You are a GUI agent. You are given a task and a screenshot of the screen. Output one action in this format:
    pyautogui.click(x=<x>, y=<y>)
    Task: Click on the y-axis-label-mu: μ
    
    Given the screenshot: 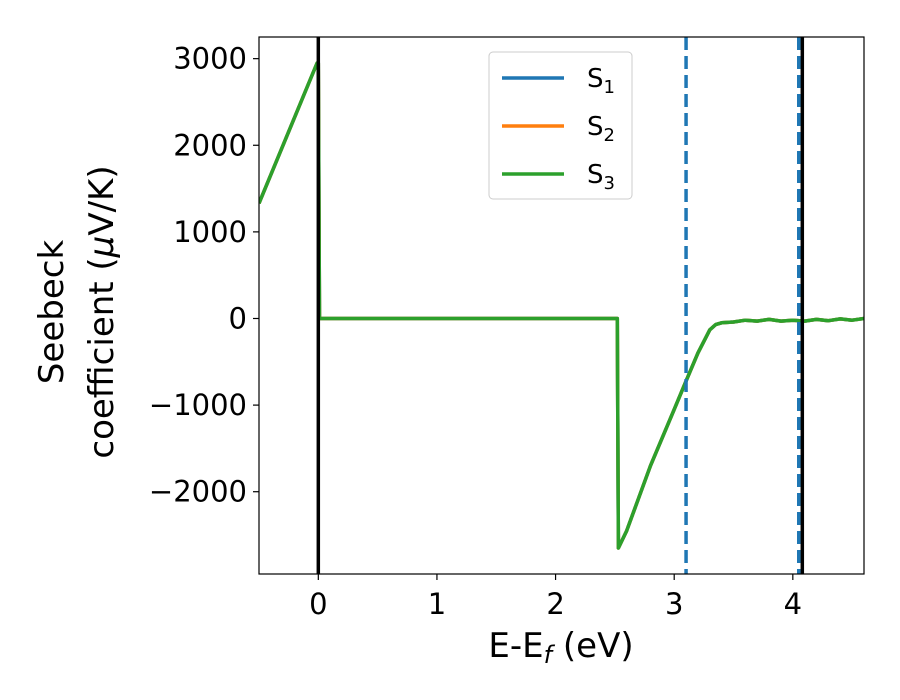 What is the action you would take?
    pyautogui.click(x=102, y=247)
    